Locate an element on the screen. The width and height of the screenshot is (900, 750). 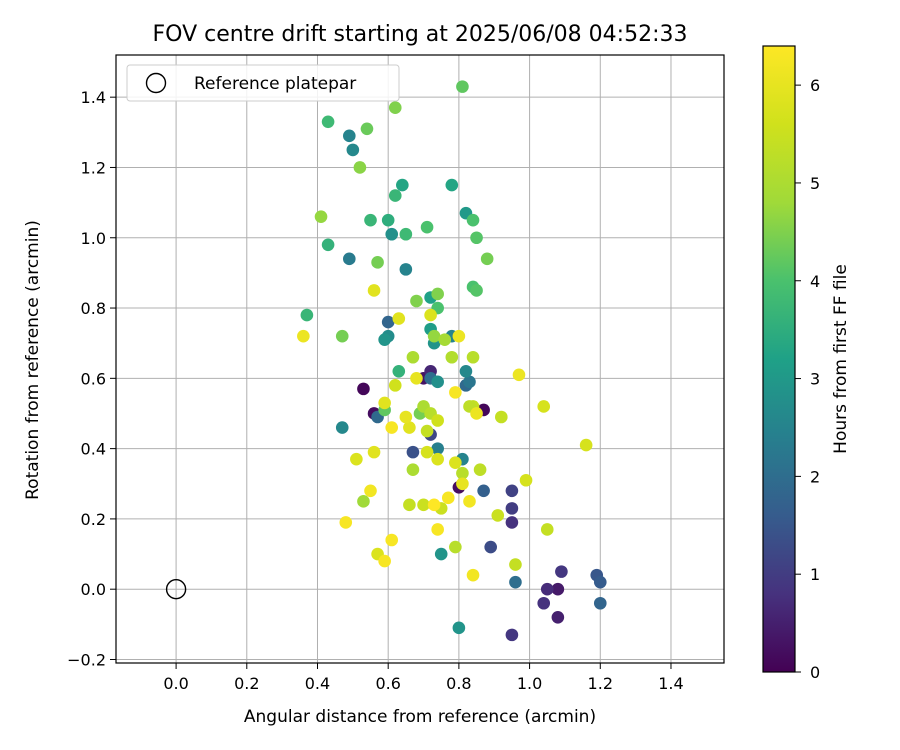
colorbar-tick-label: 6 is located at coordinates (815, 85).